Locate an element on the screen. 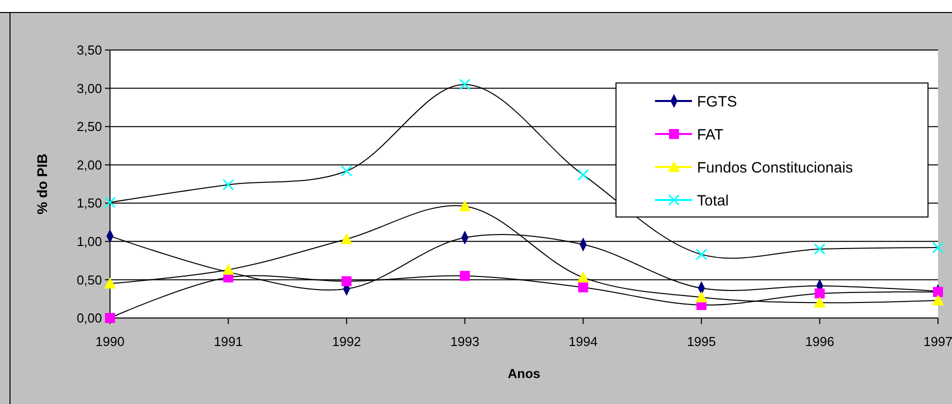 Image resolution: width=952 pixels, height=404 pixels. x-tick-label: 1990 is located at coordinates (110, 341).